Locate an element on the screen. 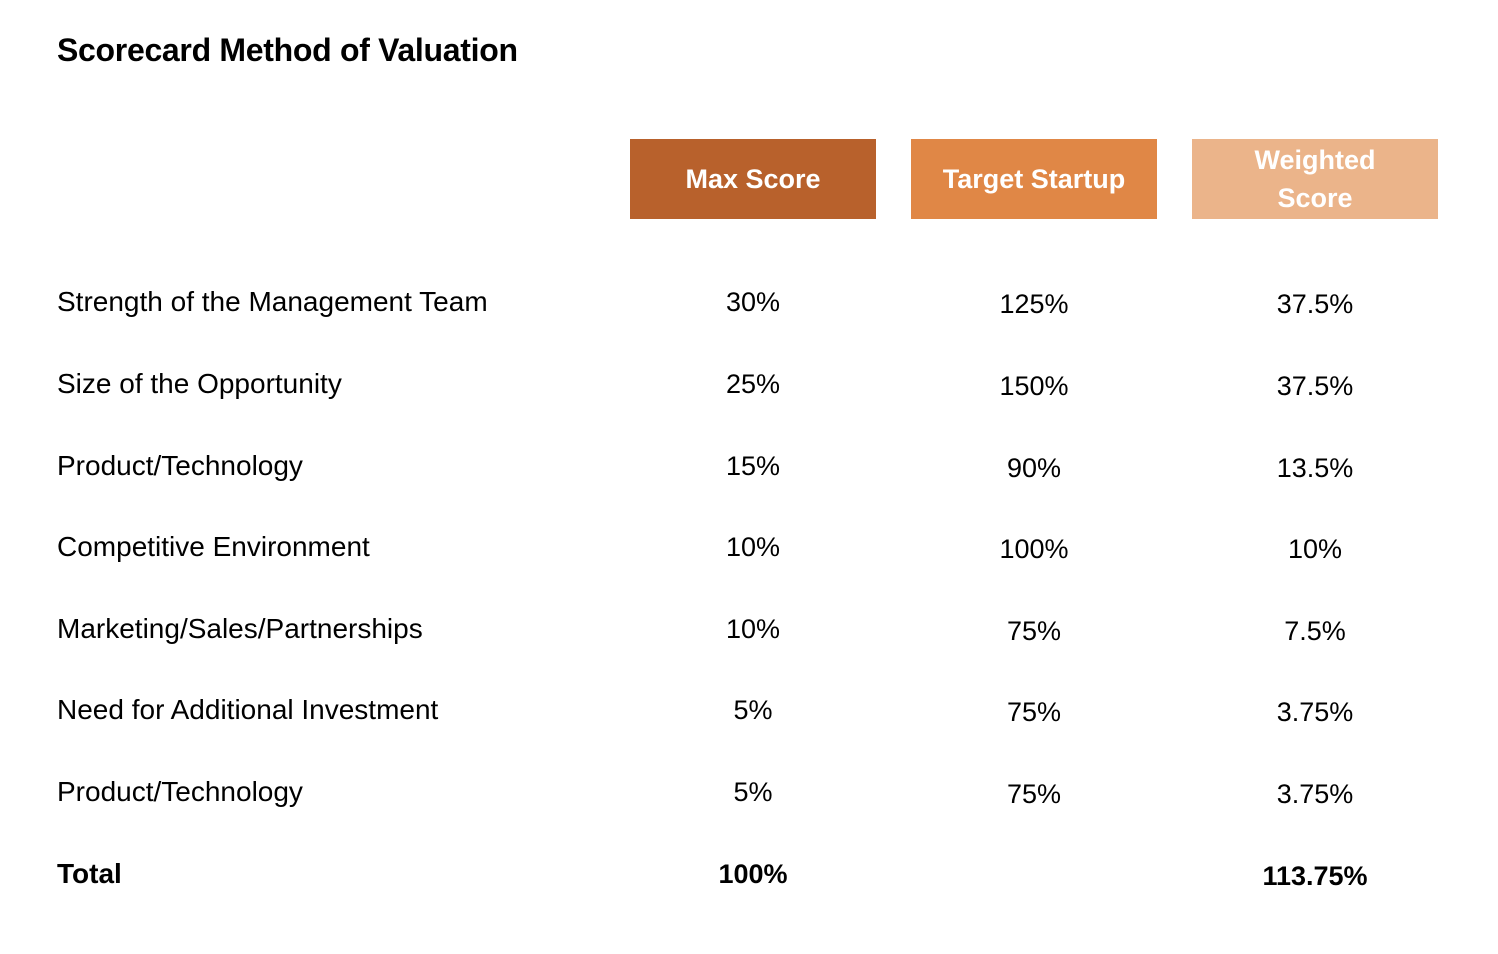  total-weighted-score-value: 113.75% is located at coordinates (1315, 876).